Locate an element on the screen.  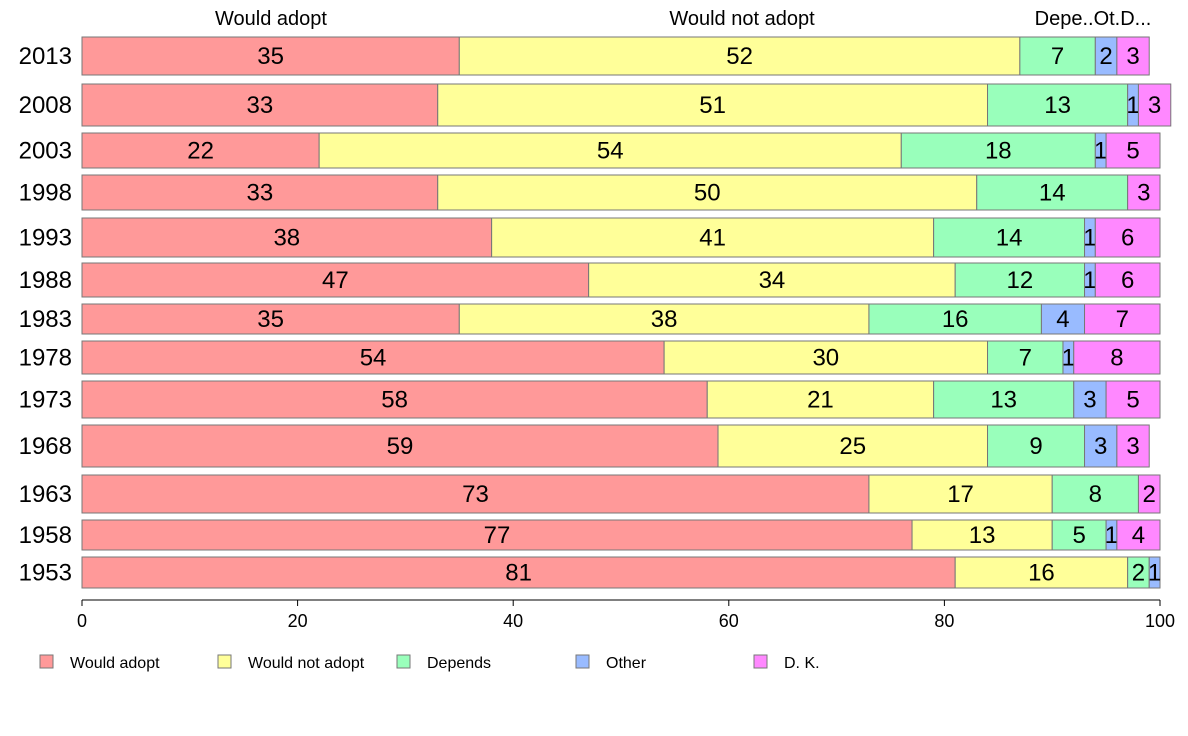
data-label: 54 is located at coordinates (373, 358).